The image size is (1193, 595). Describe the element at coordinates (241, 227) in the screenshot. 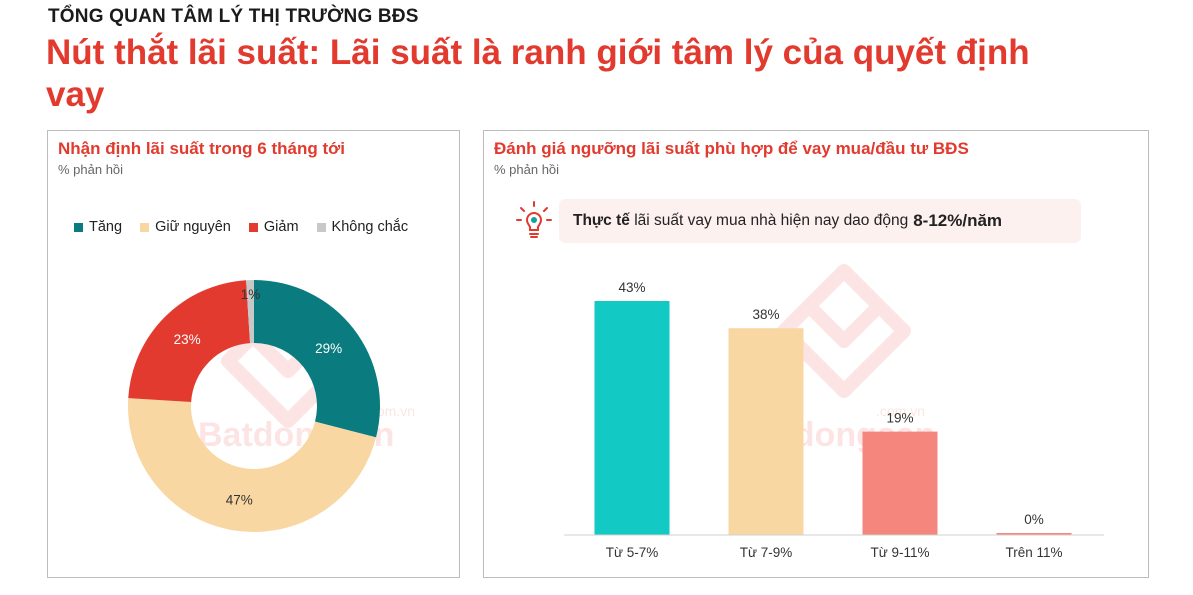

I see `donut-legend: Tăng Giữ nguyên Giảm Không chắc` at that location.